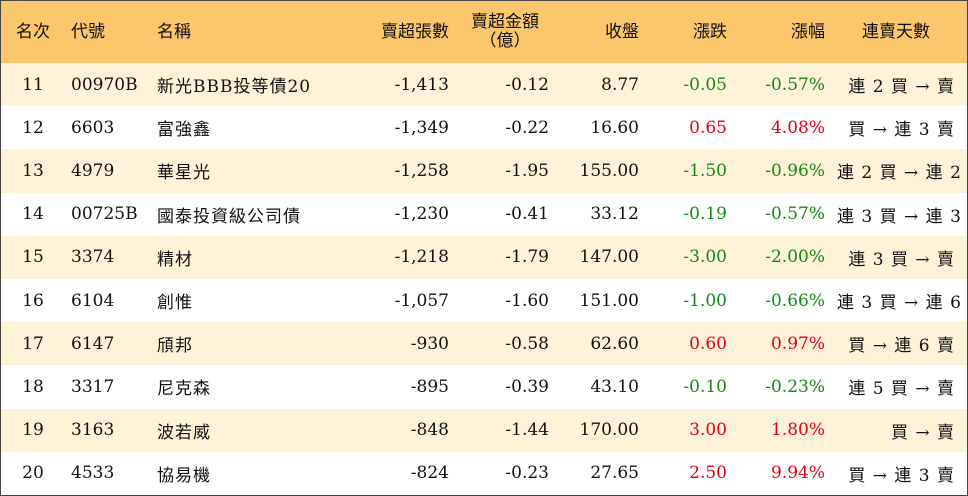 The height and width of the screenshot is (496, 968). Describe the element at coordinates (901, 346) in the screenshot. I see `streak-cell: 買 → 連 6 賣` at that location.